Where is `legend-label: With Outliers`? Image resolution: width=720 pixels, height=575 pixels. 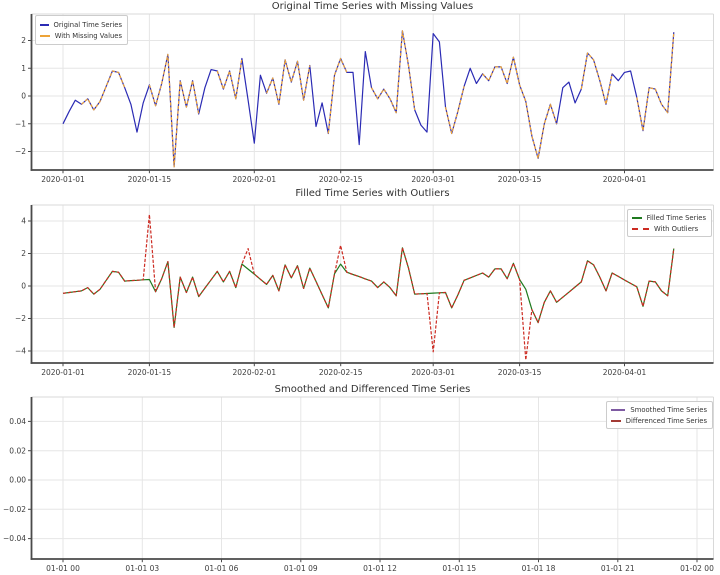
legend-label: With Outliers is located at coordinates (676, 228).